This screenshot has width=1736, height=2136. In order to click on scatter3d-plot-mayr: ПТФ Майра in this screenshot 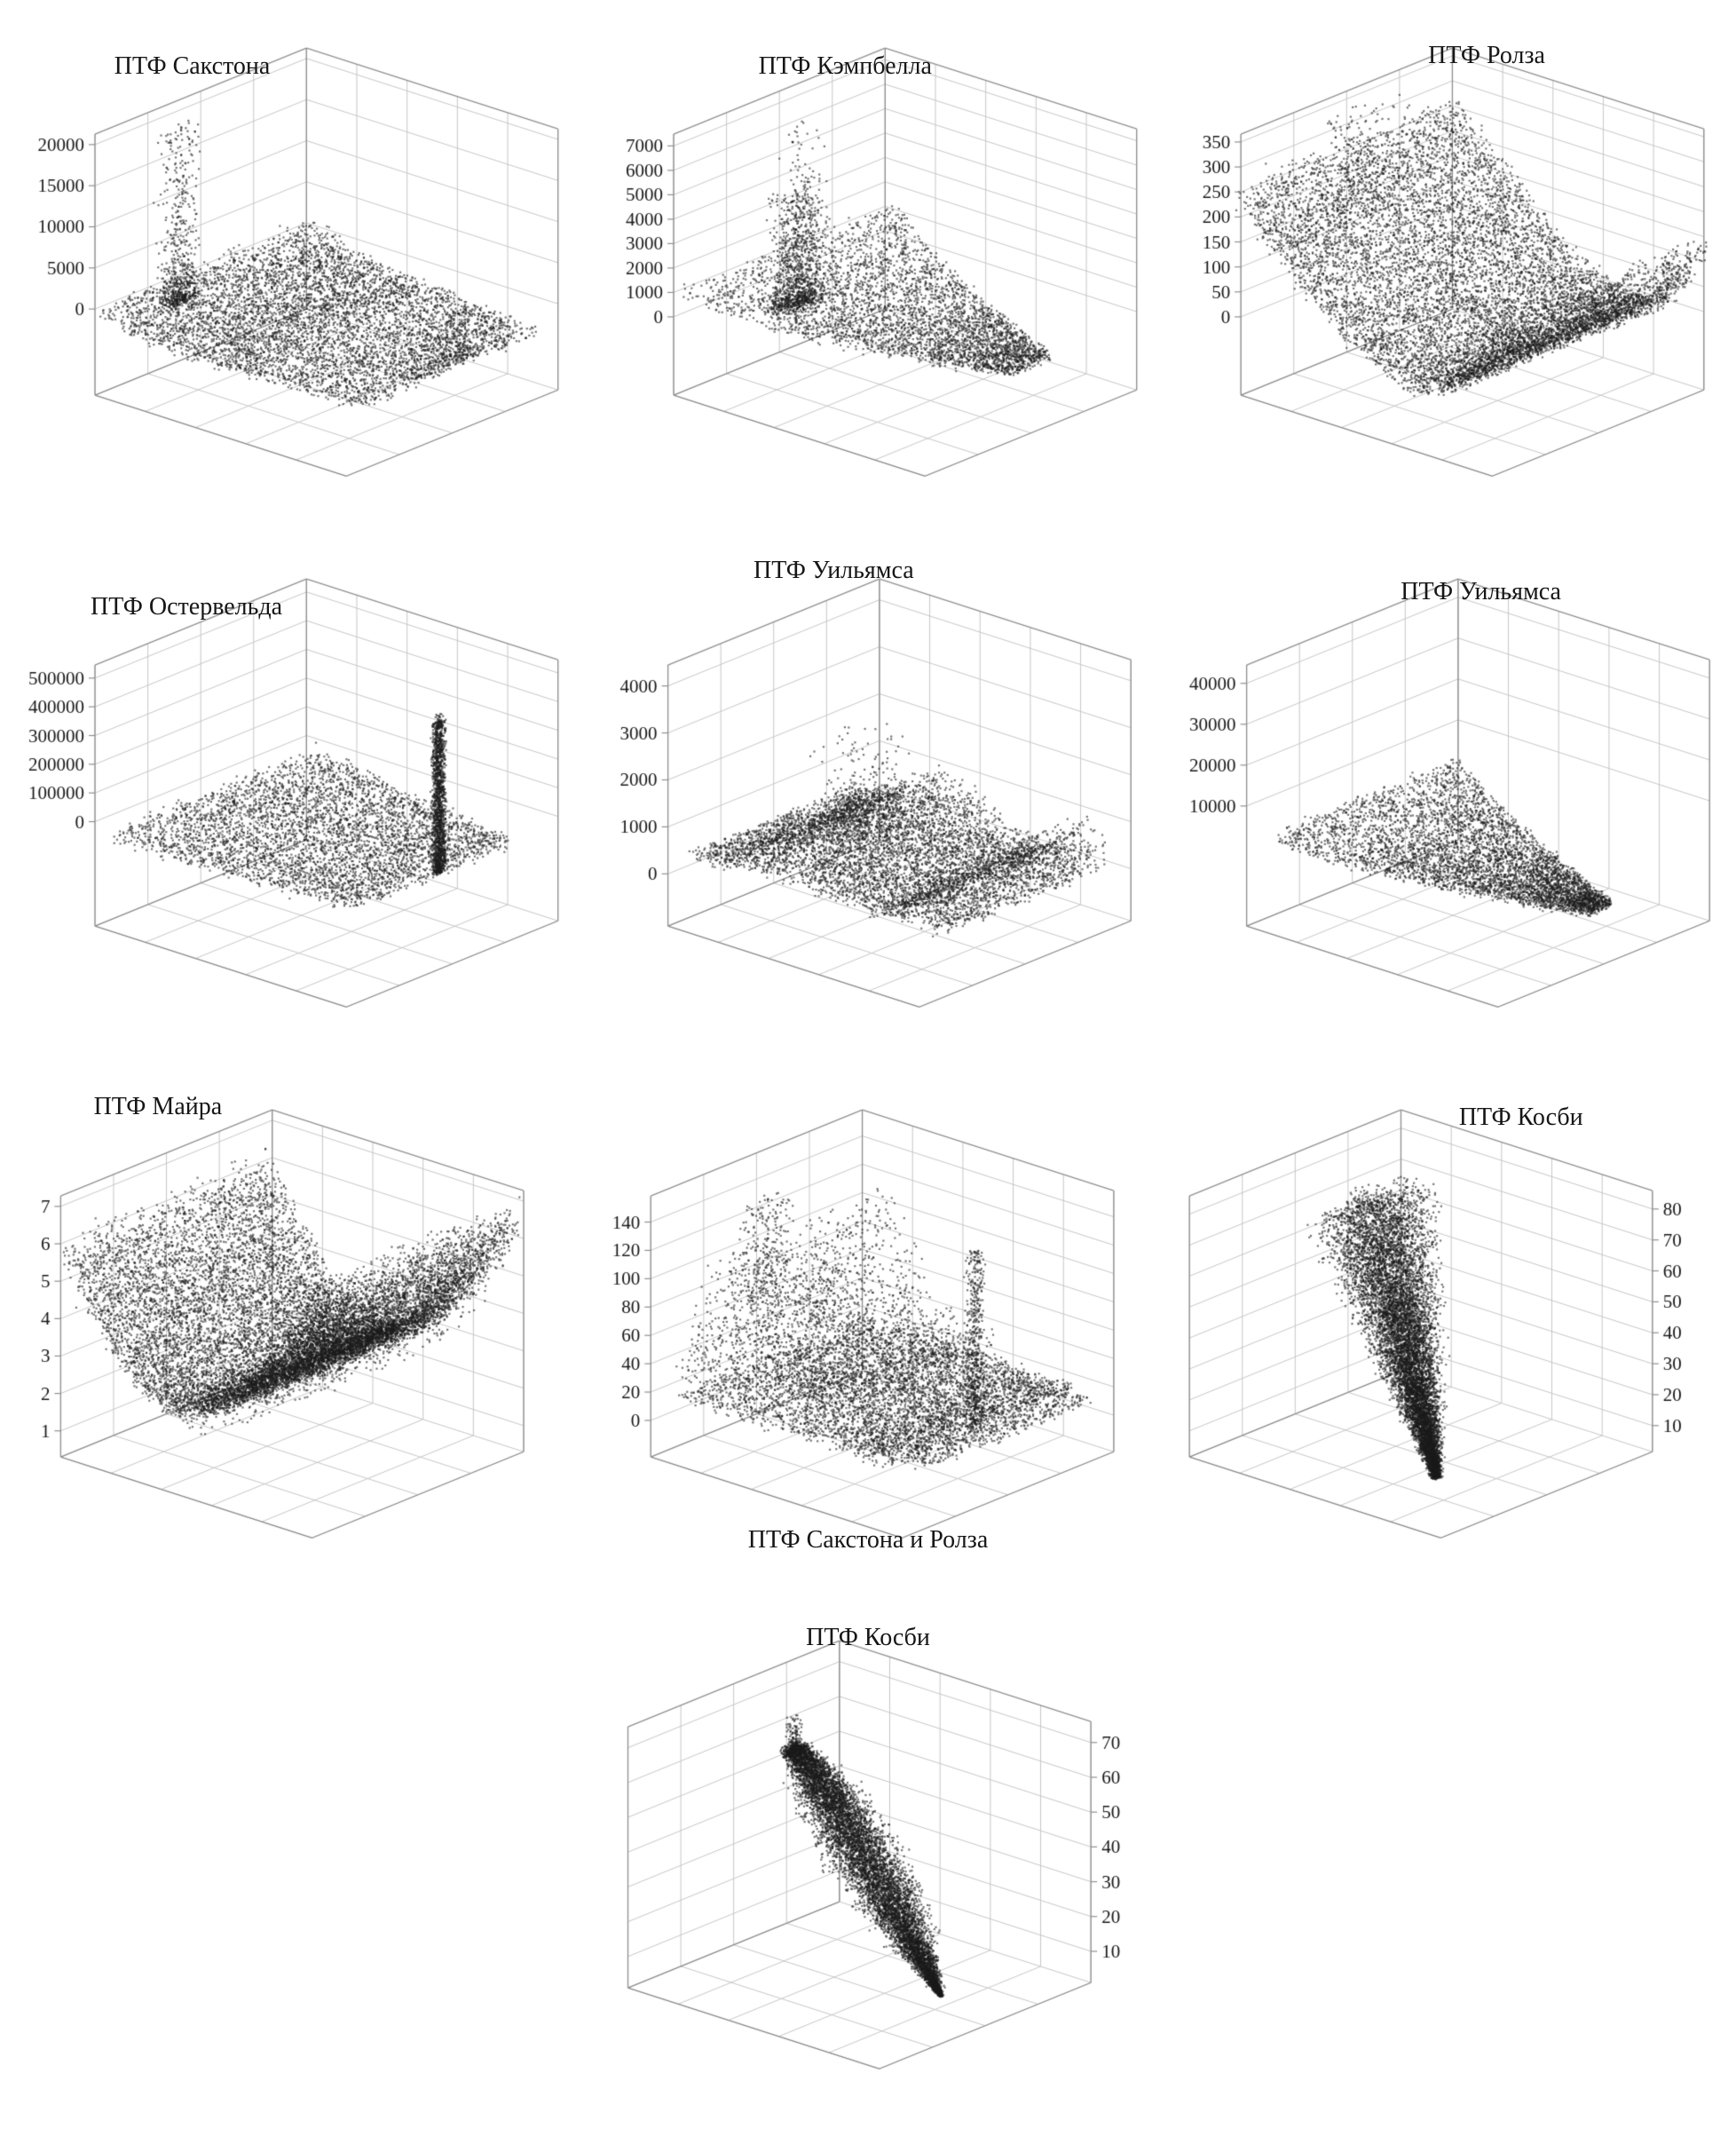, I will do `click(289, 1332)`.